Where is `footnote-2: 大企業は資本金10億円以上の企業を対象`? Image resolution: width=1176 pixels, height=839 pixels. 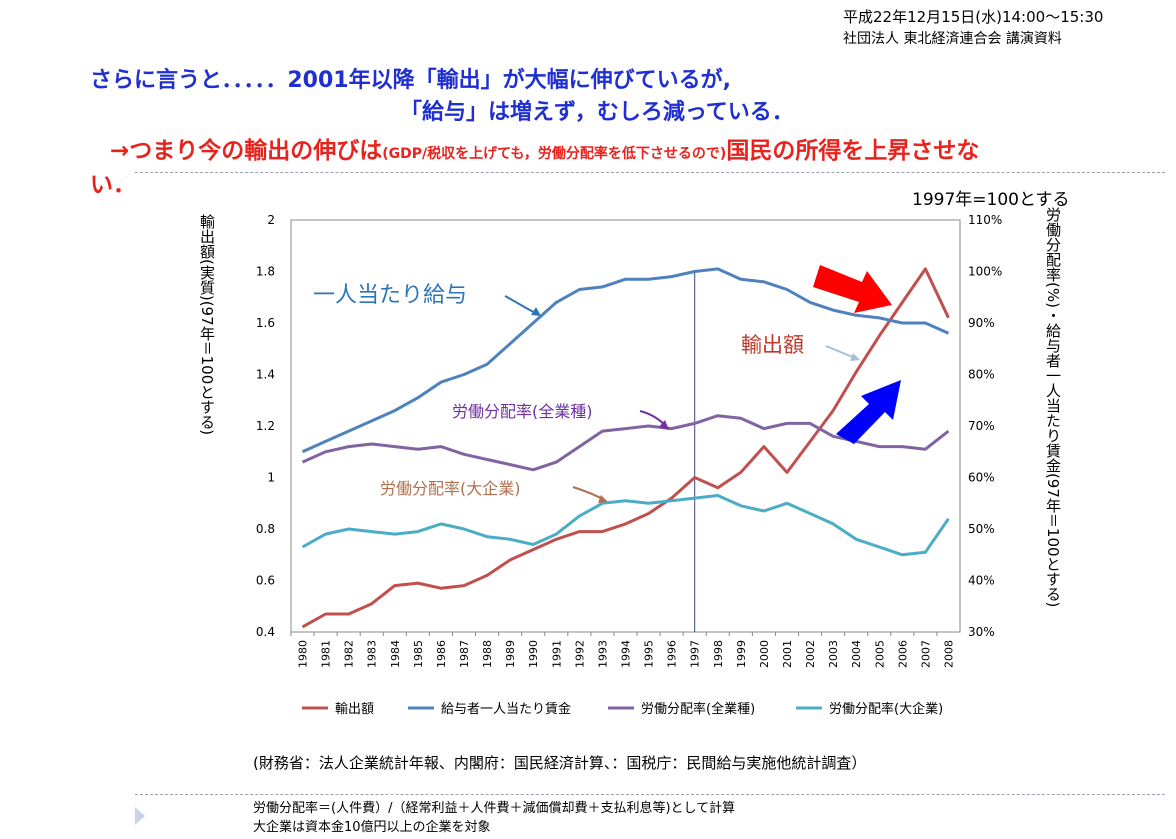
footnote-2: 大企業は資本金10億円以上の企業を対象 is located at coordinates (372, 827).